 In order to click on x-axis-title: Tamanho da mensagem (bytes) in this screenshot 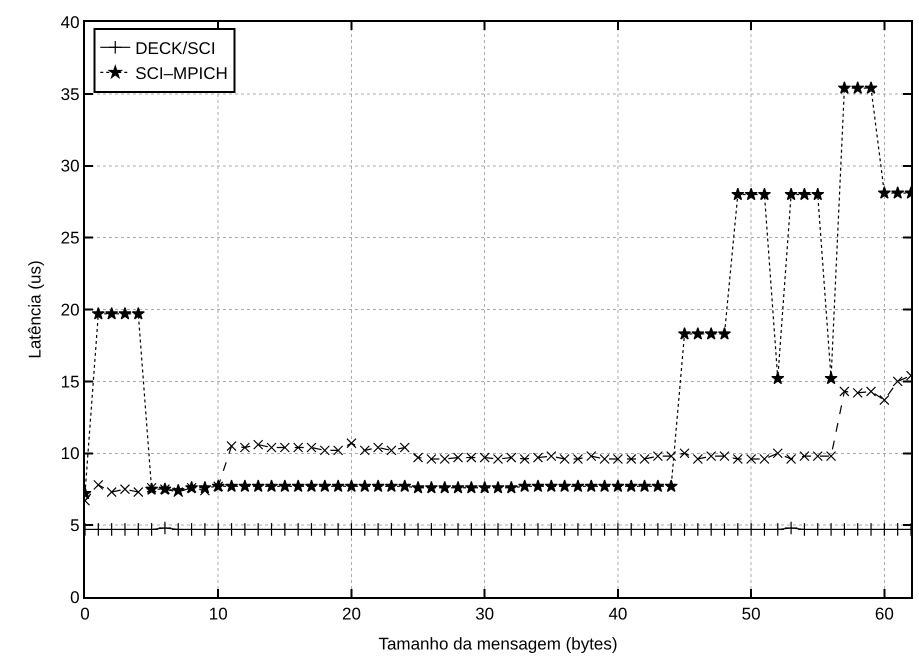, I will do `click(498, 644)`.